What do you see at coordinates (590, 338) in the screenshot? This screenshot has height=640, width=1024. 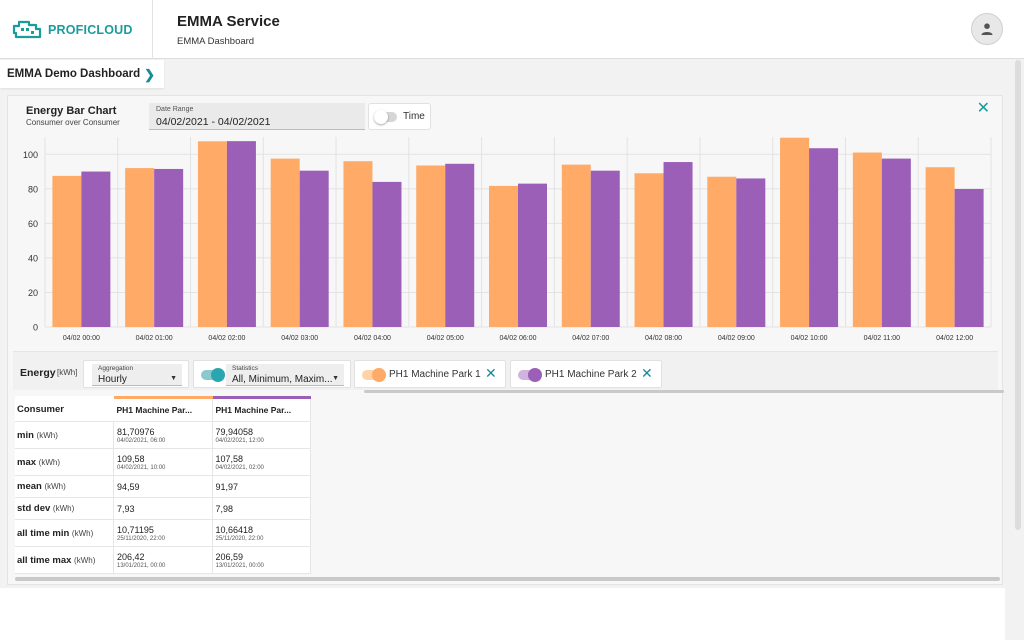 I see `x-tick-label: 04/02 07:00` at bounding box center [590, 338].